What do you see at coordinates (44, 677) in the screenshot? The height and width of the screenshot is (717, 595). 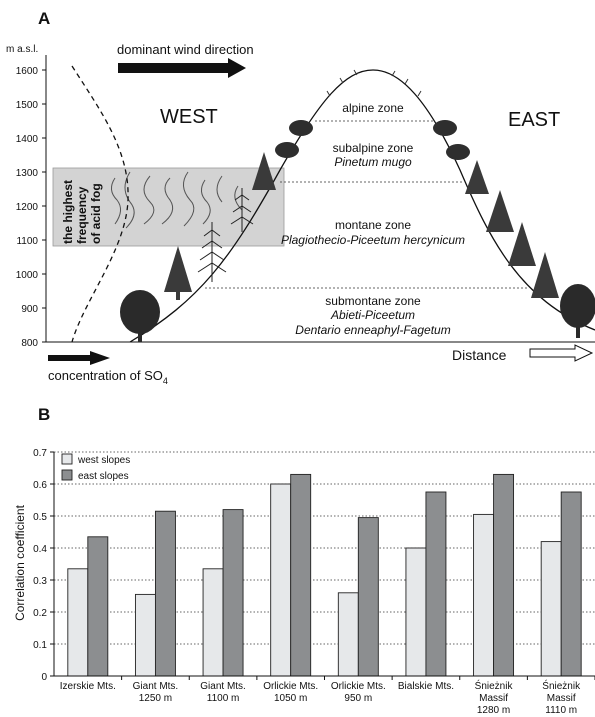 I see `chart-ytick-label: 0` at bounding box center [44, 677].